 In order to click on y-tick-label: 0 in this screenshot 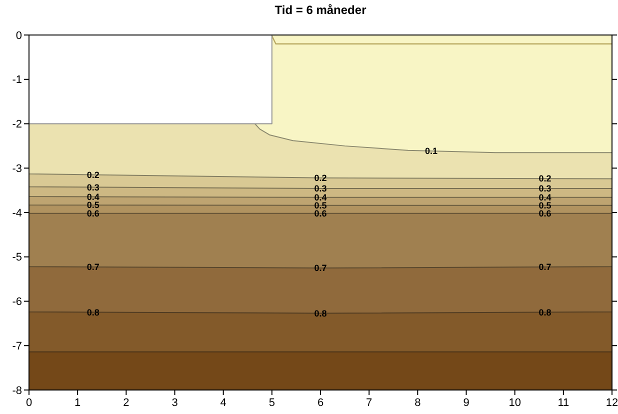, I will do `click(19, 36)`.